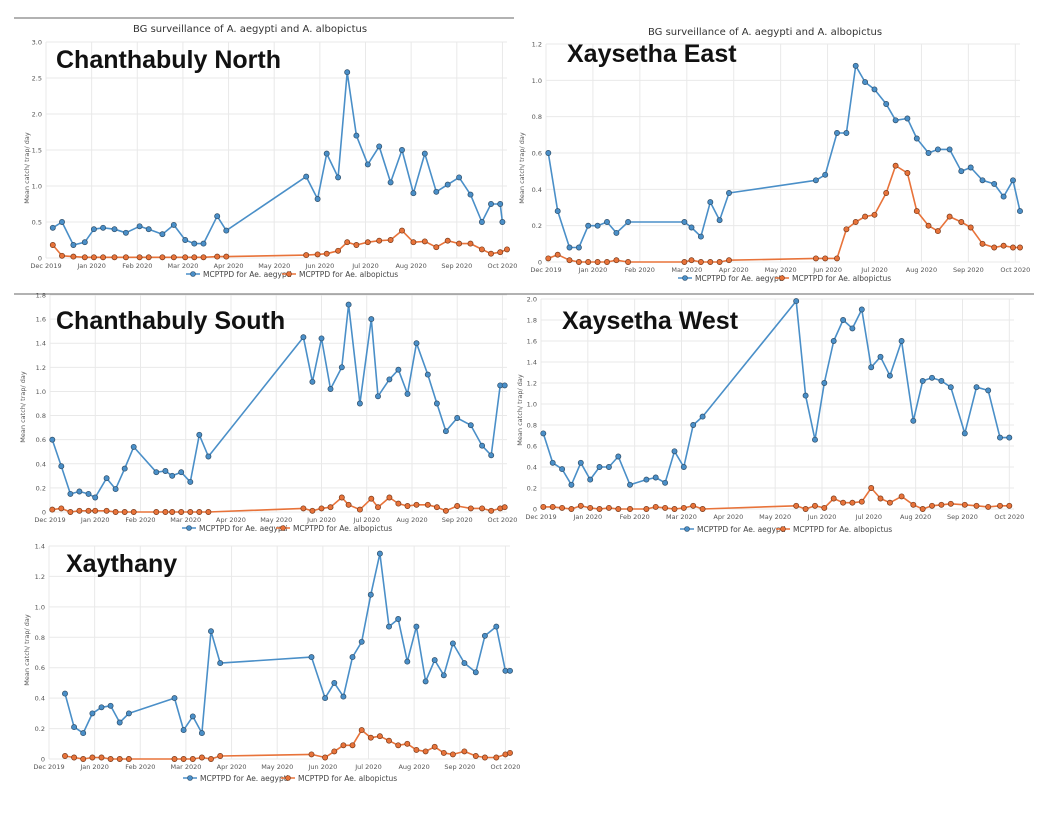 The height and width of the screenshot is (816, 1048). Describe the element at coordinates (532, 321) in the screenshot. I see `y-tick-label: 1.8` at that location.